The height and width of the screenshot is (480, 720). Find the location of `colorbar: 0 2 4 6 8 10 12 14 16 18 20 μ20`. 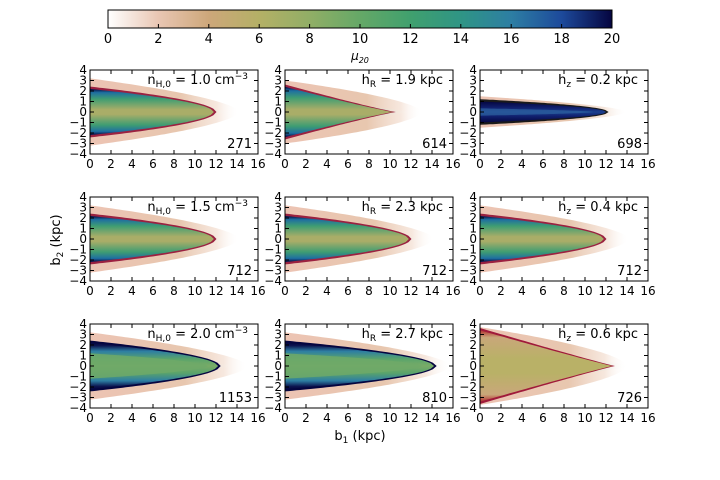

colorbar: 0 2 4 6 8 10 12 14 16 18 20 μ20 is located at coordinates (362, 37).